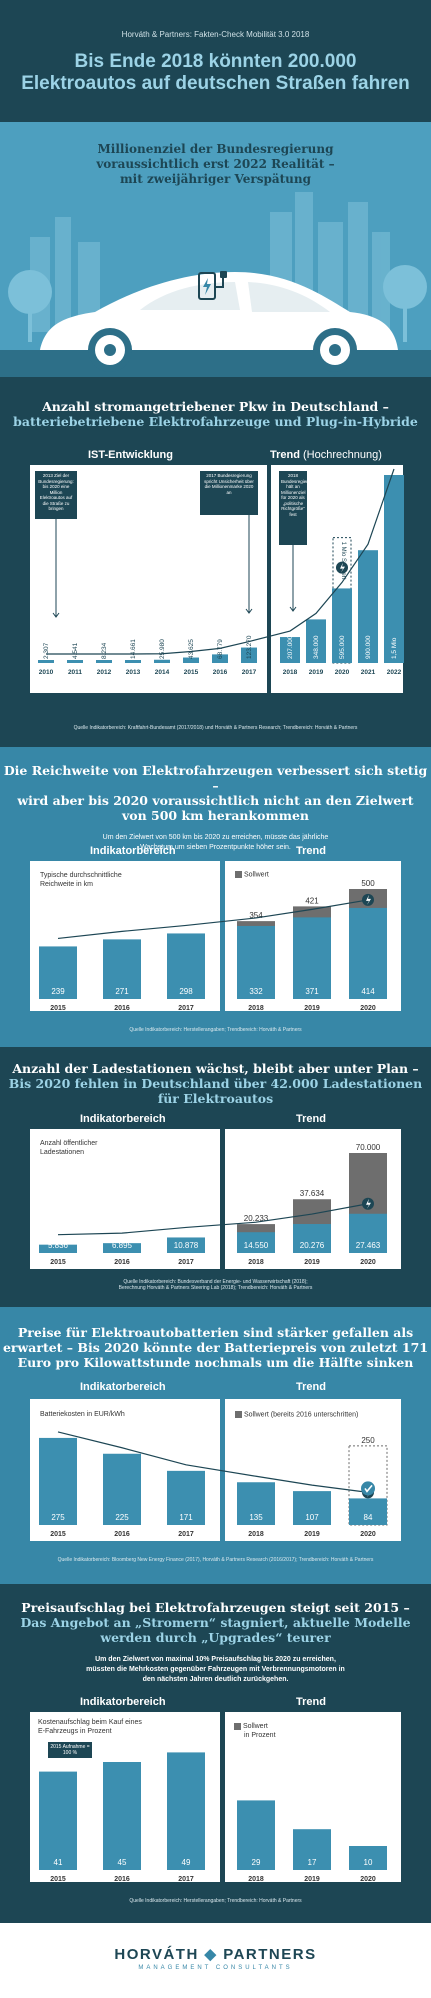  Describe the element at coordinates (122, 1862) in the screenshot. I see `value-label-2016: 45` at that location.